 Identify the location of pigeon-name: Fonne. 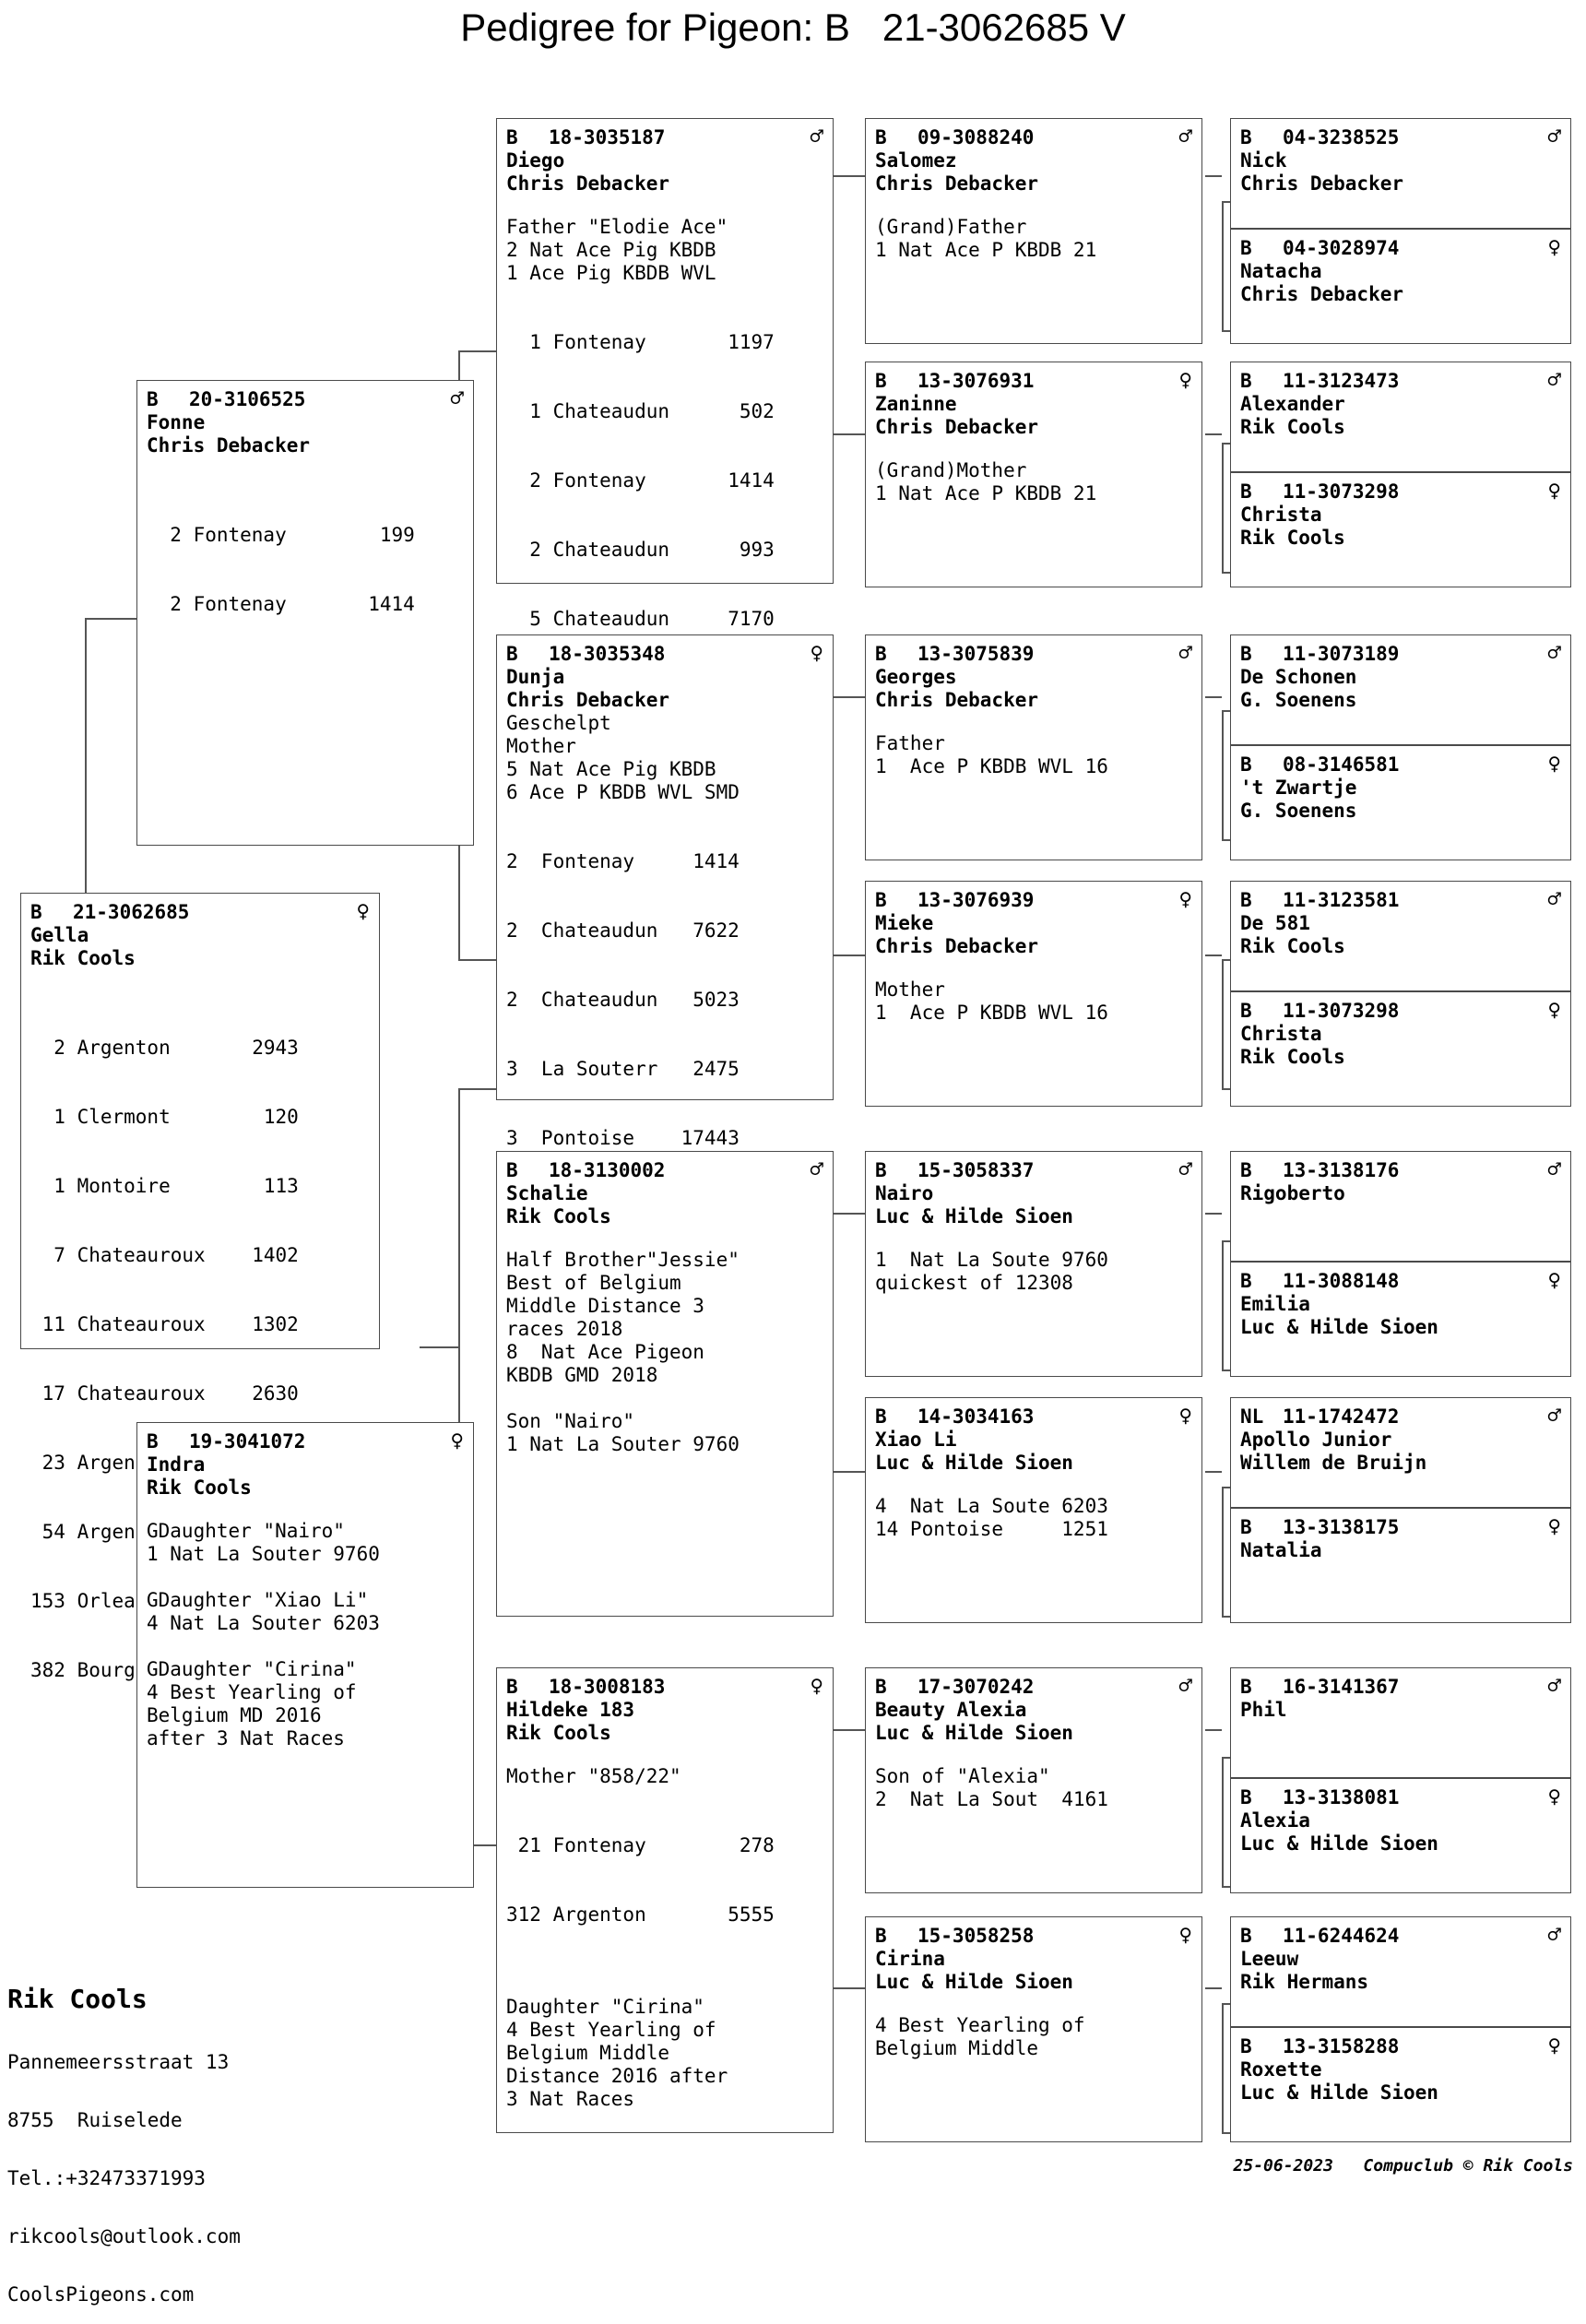
(176, 422).